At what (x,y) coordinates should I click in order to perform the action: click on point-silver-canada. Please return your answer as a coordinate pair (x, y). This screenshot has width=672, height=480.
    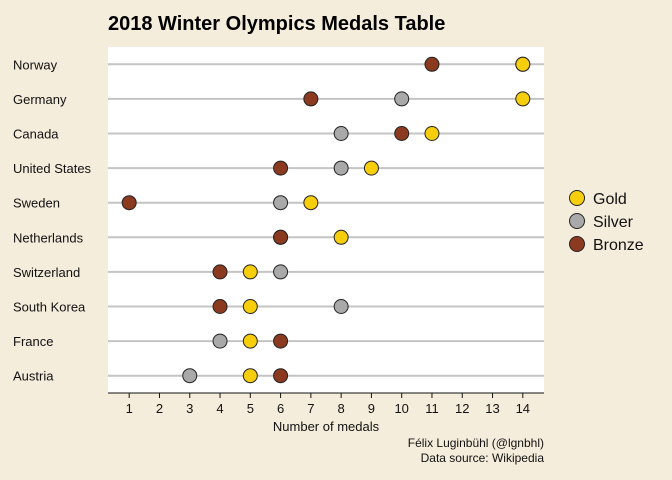
    Looking at the image, I should click on (341, 133).